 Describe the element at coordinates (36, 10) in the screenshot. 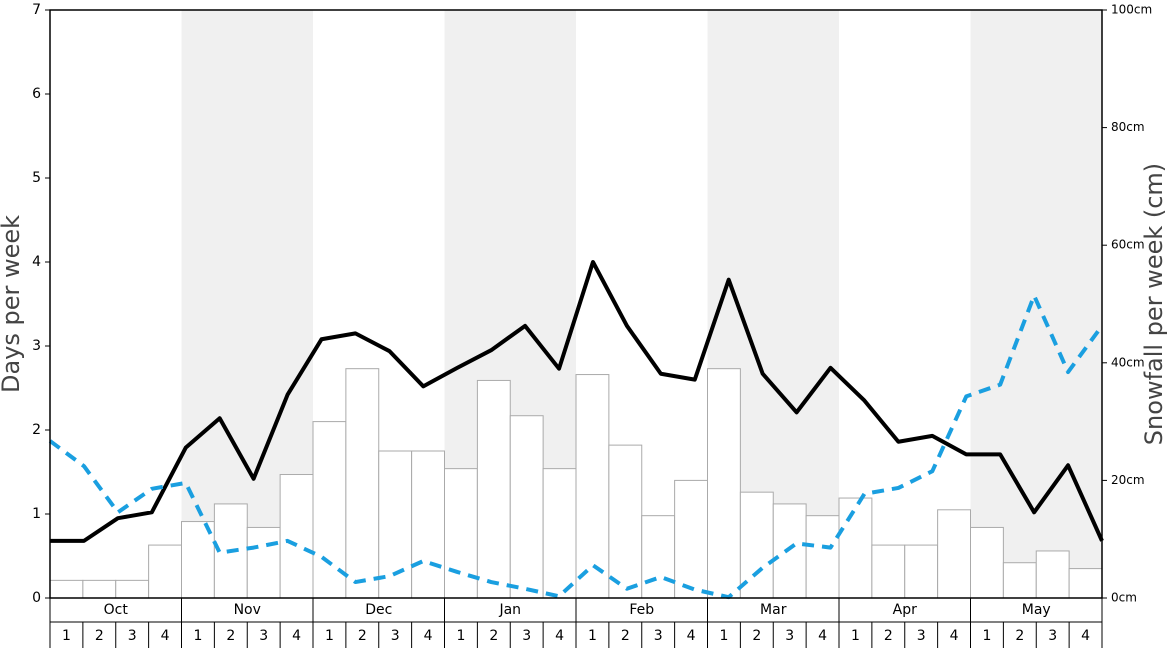

I see `y-tick-label: 7` at that location.